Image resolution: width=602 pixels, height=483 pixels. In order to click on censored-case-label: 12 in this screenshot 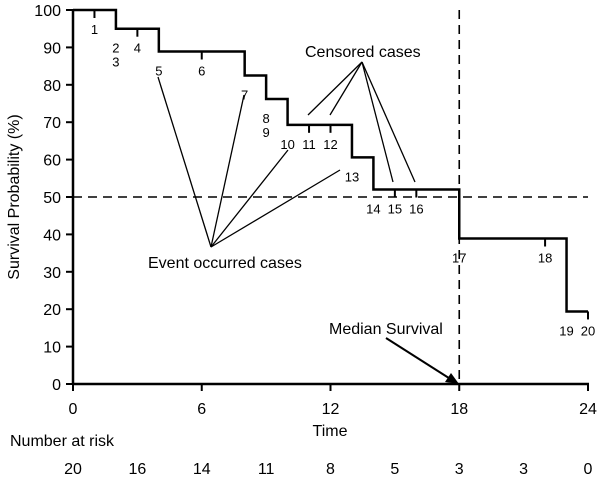, I will do `click(330, 144)`.